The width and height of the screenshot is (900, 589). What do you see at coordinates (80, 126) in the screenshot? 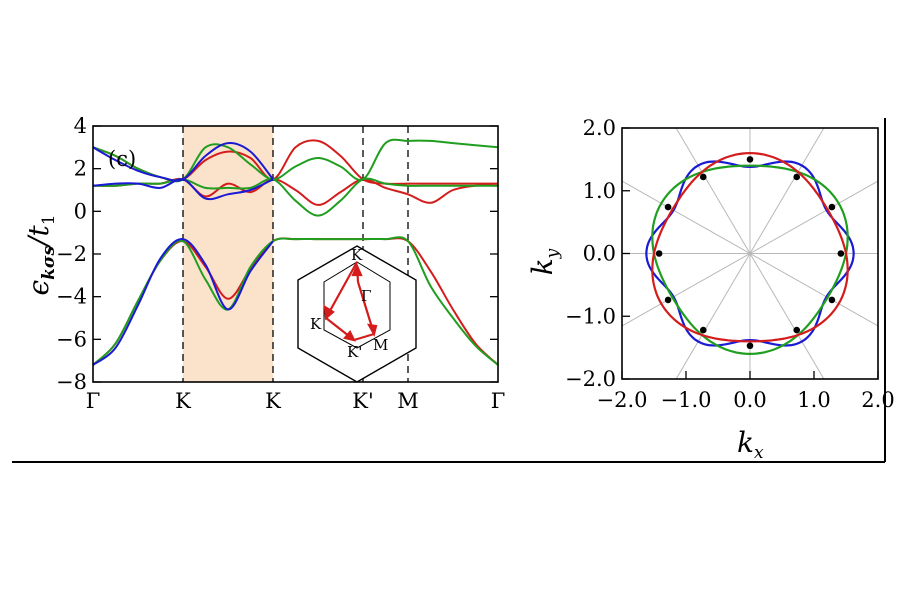
I see `y-tick-label: 4` at bounding box center [80, 126].